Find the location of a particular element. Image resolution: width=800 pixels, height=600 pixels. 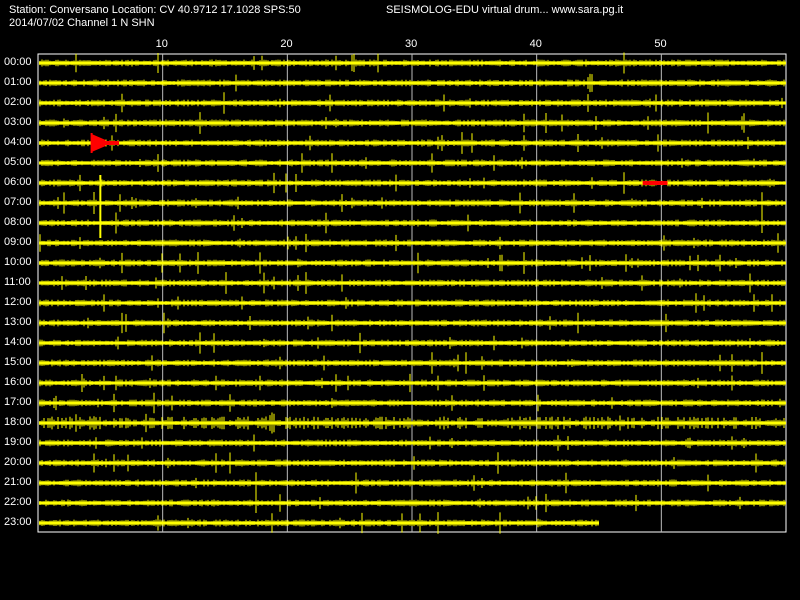

hour-label: 17:00 is located at coordinates (18, 402).